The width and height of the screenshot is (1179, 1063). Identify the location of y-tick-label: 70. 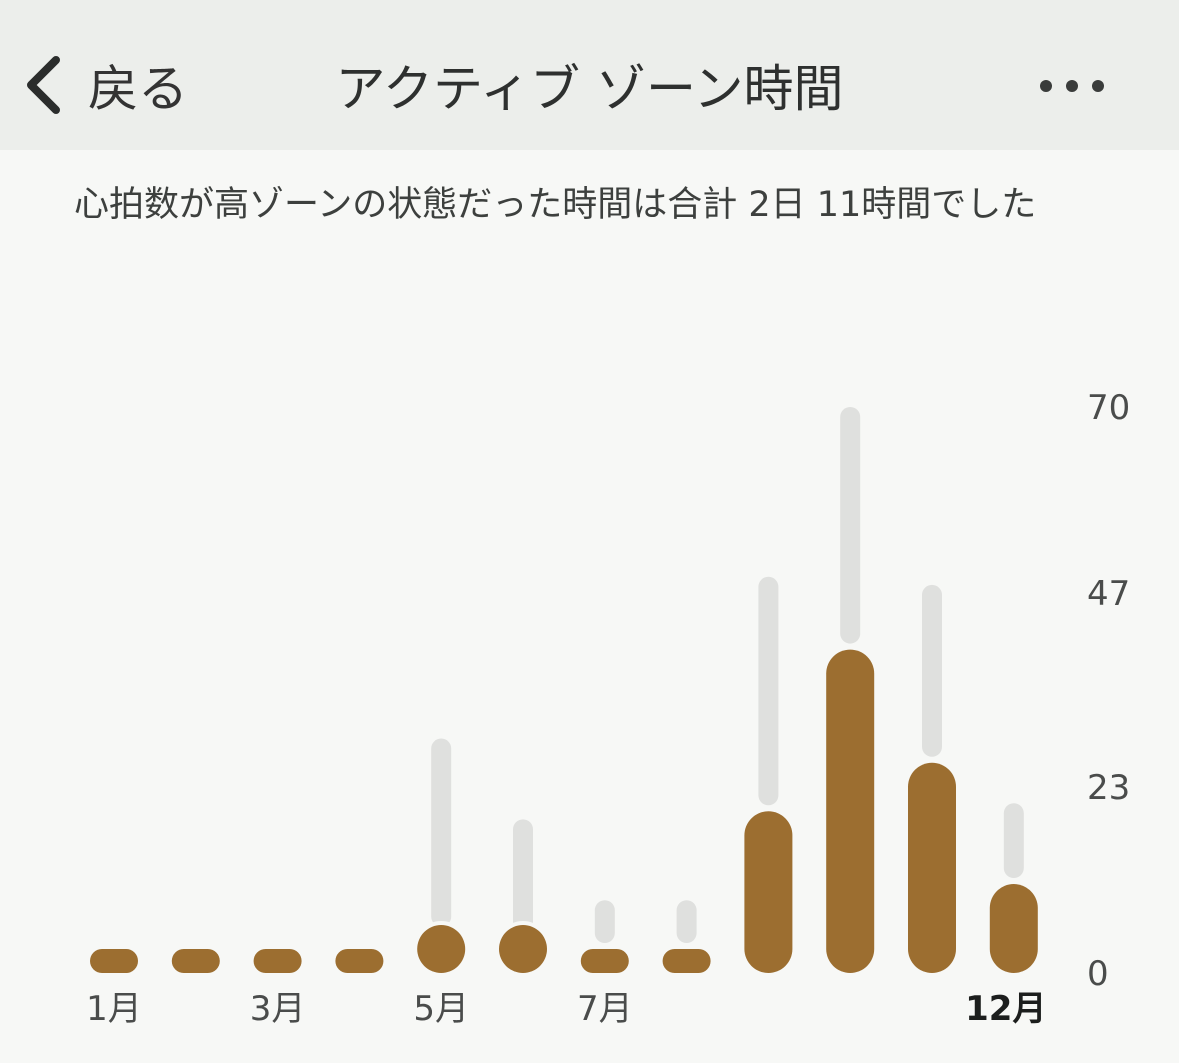
(1108, 408).